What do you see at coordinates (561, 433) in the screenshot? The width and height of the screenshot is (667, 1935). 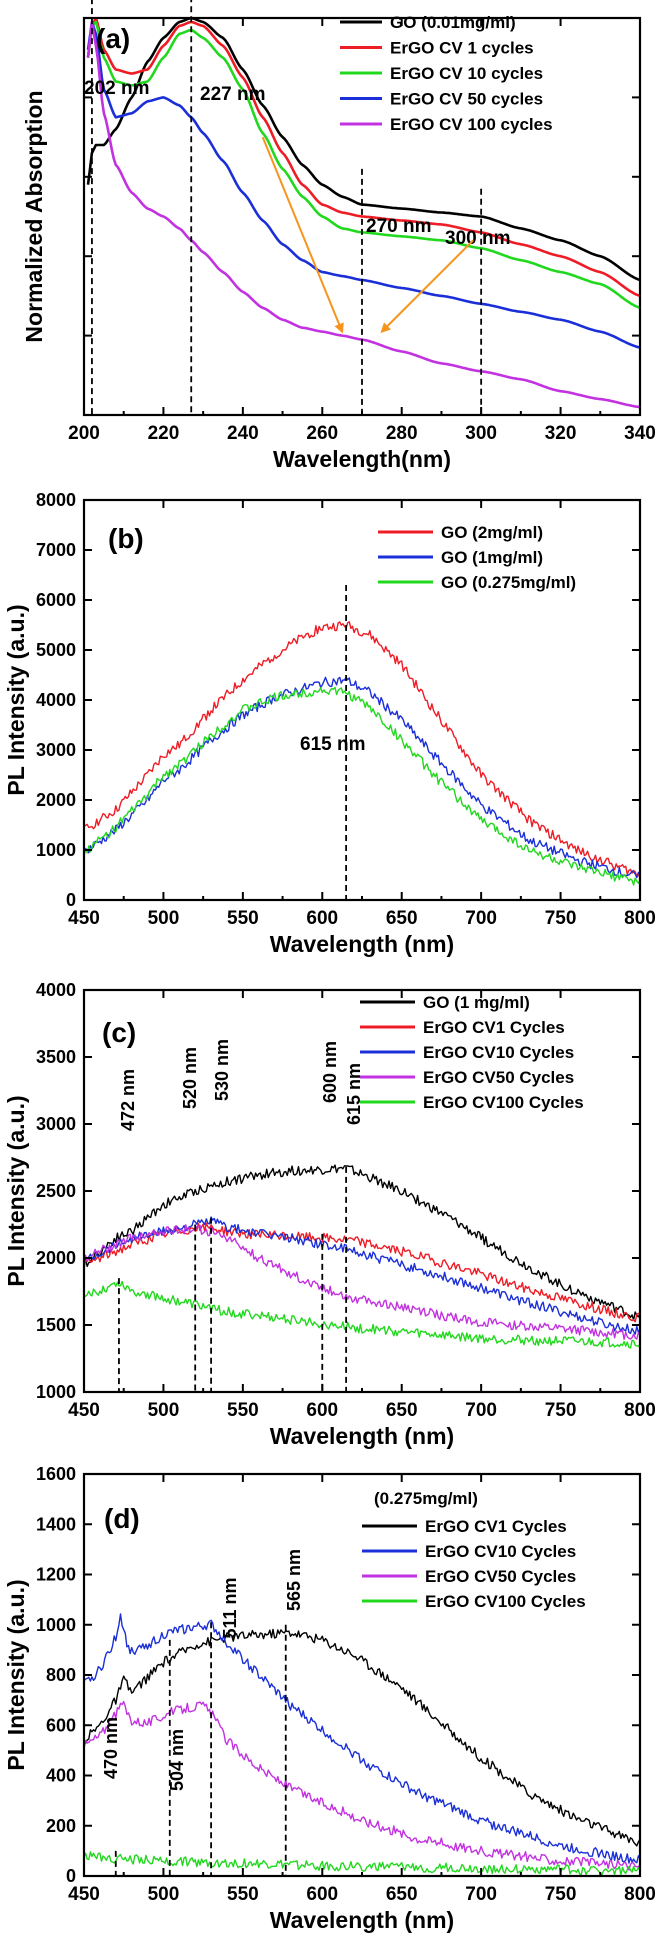 I see `x-tick-label: 320` at bounding box center [561, 433].